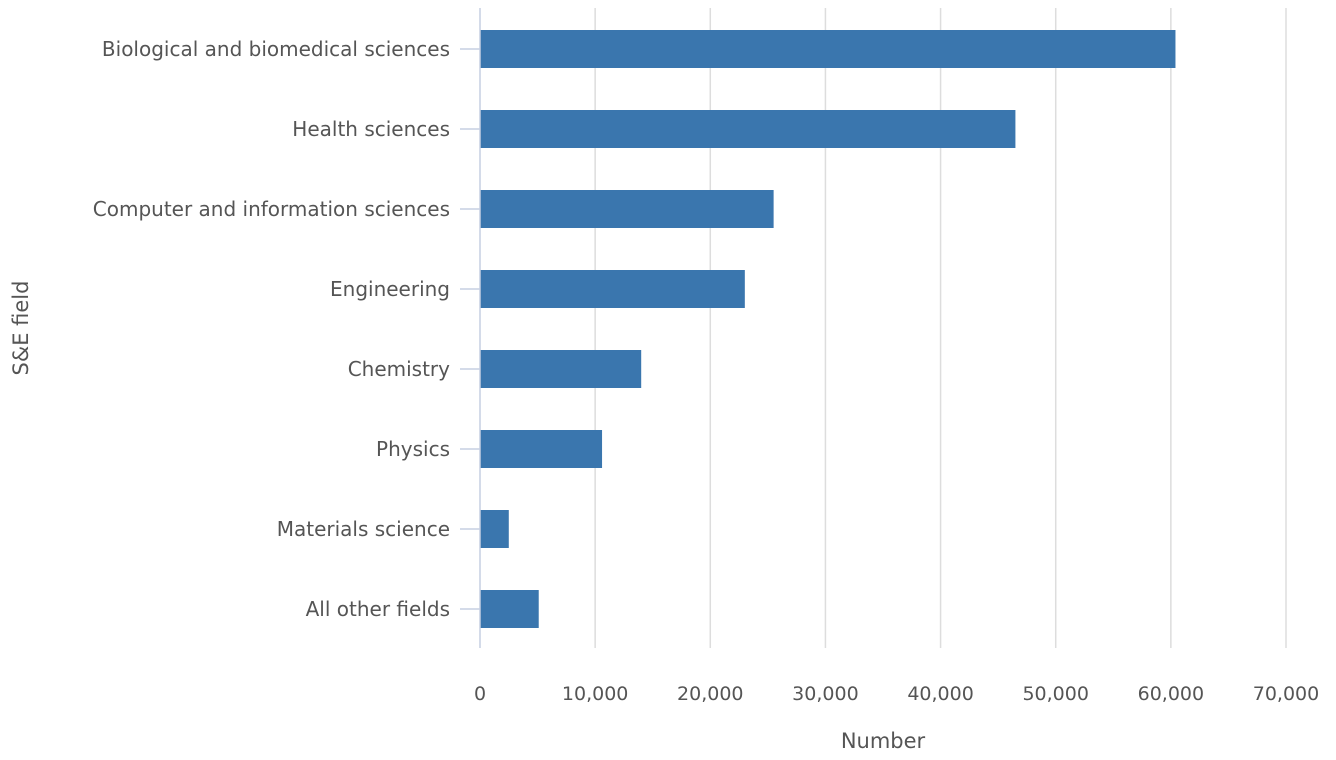  What do you see at coordinates (378, 609) in the screenshot?
I see `category-label: All other fields` at bounding box center [378, 609].